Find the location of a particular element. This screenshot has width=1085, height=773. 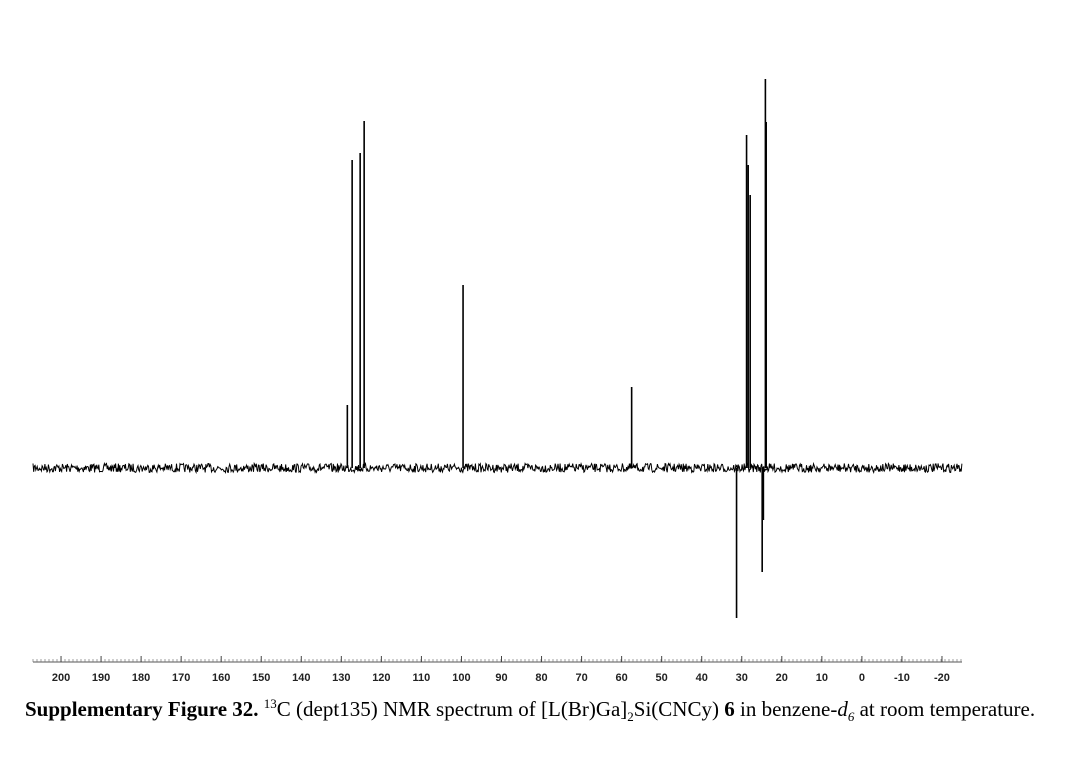

caption-italic: 6 is located at coordinates (851, 717).